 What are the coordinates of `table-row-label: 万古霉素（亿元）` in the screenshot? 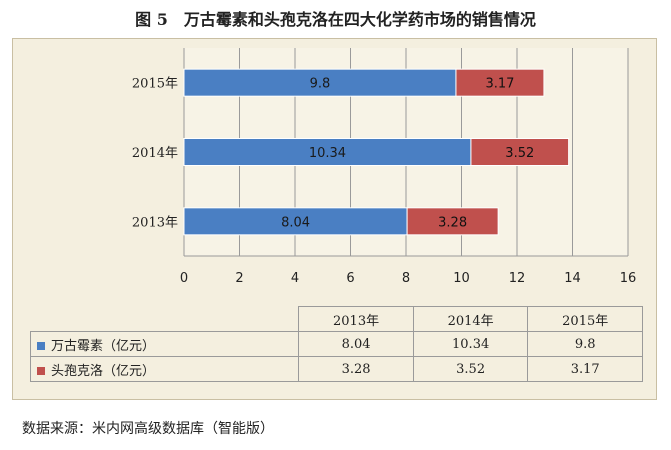 It's located at (164, 344).